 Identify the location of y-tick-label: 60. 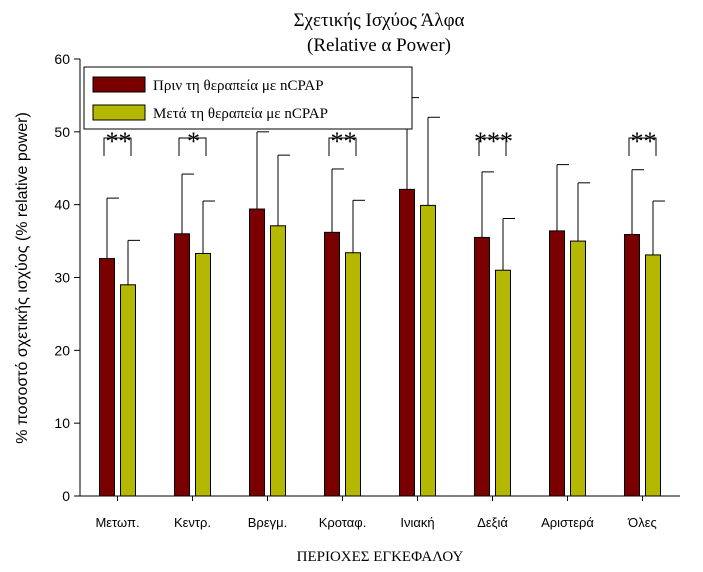
(62, 59).